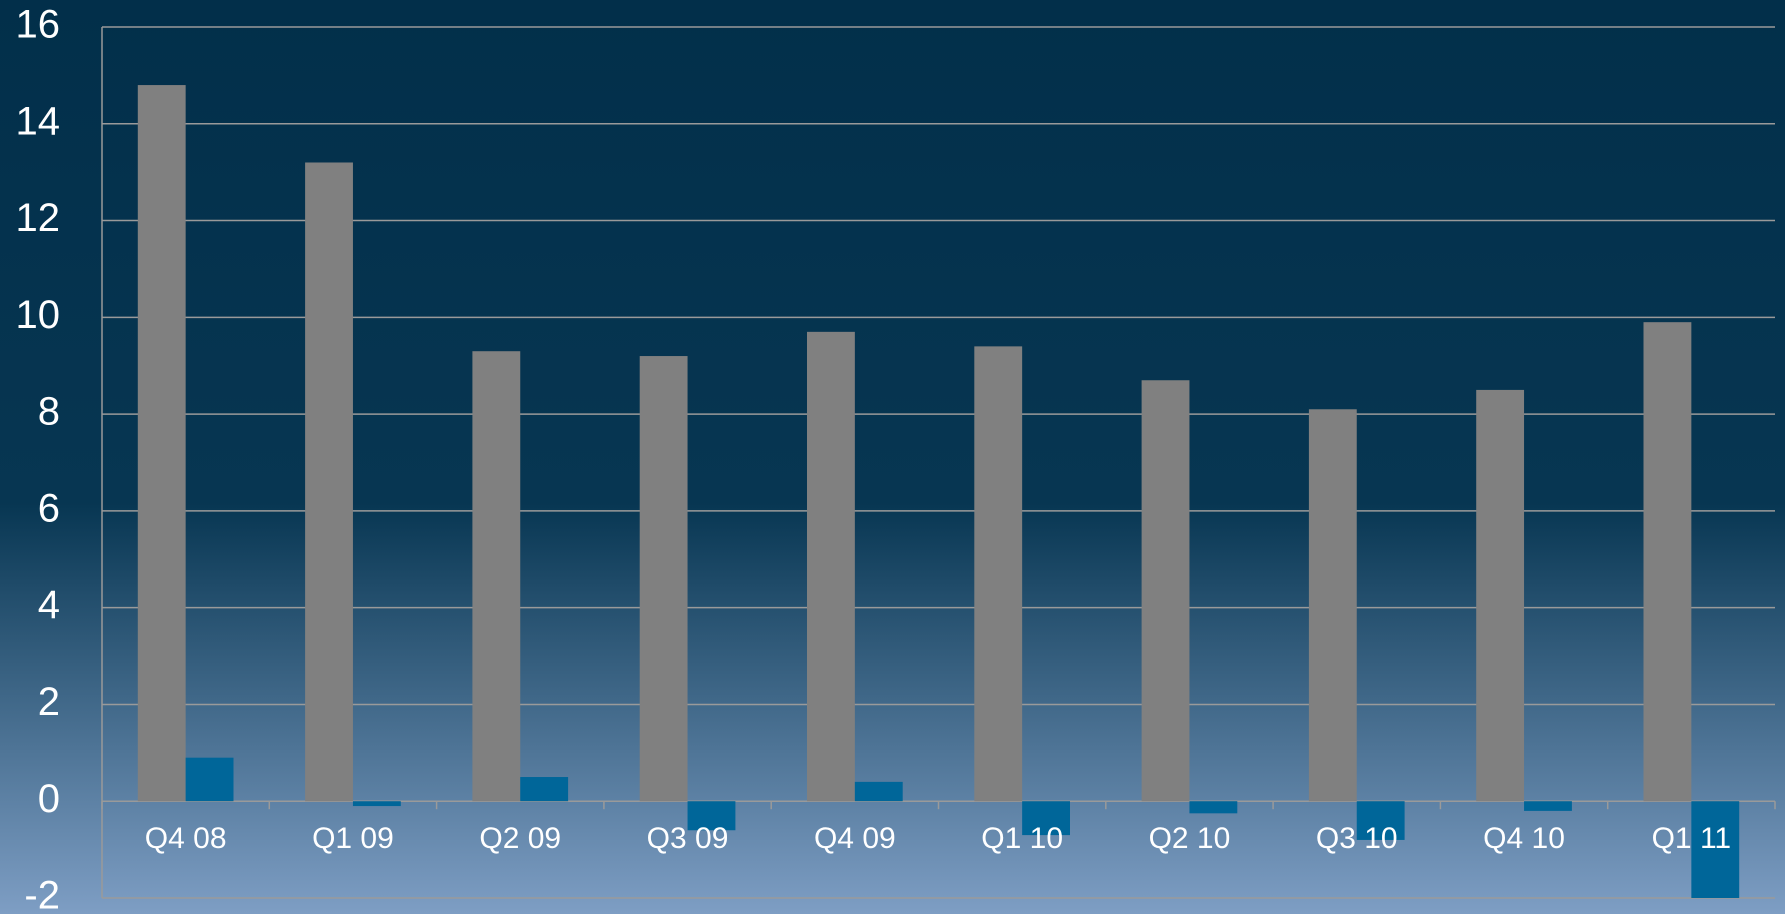 The height and width of the screenshot is (914, 1785). I want to click on y-tick-label: 6, so click(49, 508).